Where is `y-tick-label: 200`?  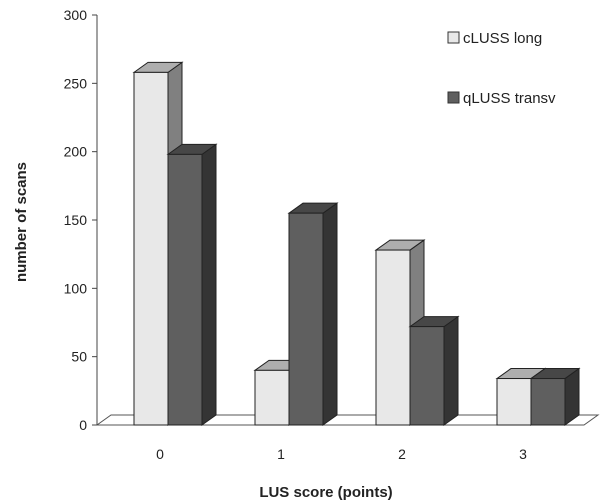 y-tick-label: 200 is located at coordinates (76, 152).